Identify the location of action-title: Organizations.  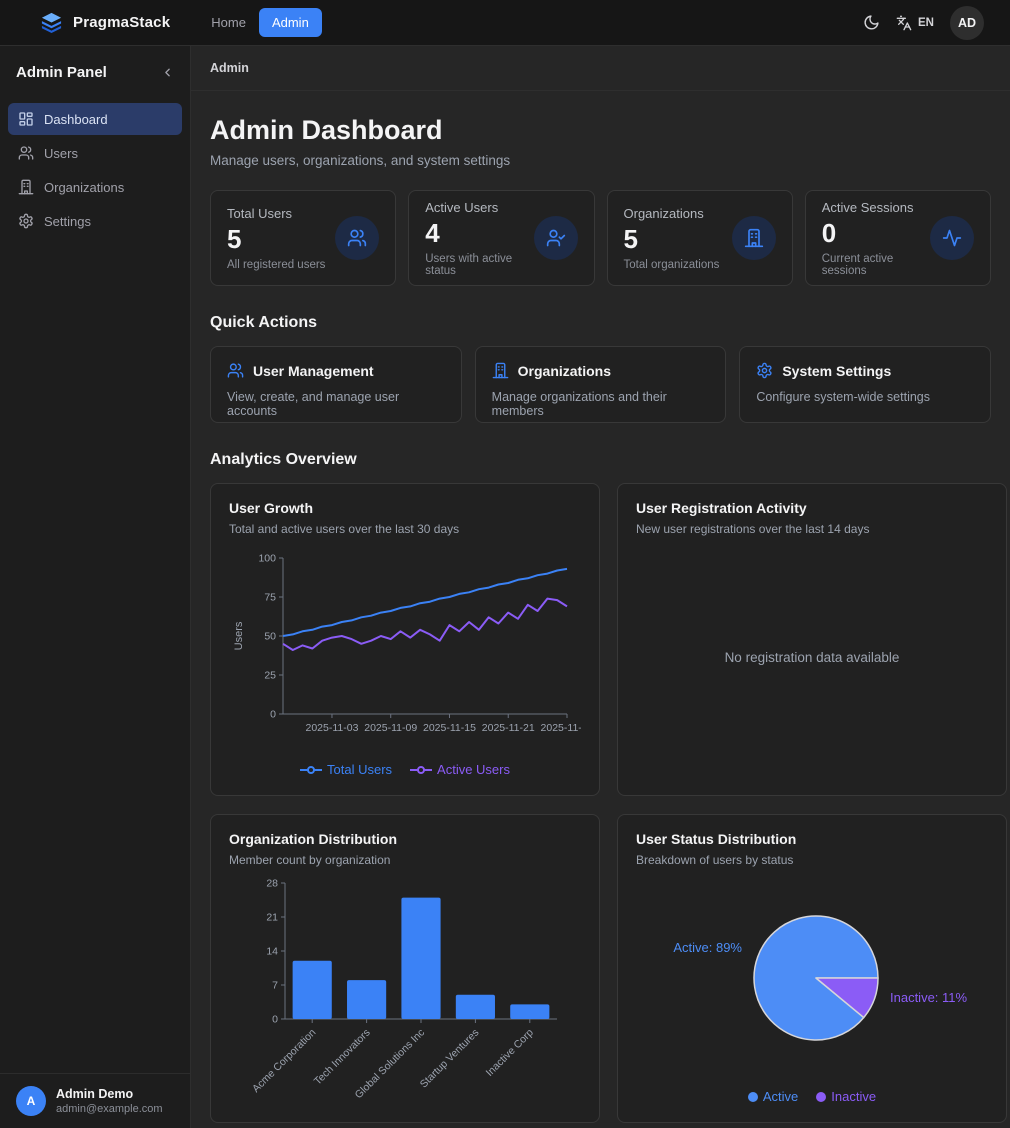
(564, 370).